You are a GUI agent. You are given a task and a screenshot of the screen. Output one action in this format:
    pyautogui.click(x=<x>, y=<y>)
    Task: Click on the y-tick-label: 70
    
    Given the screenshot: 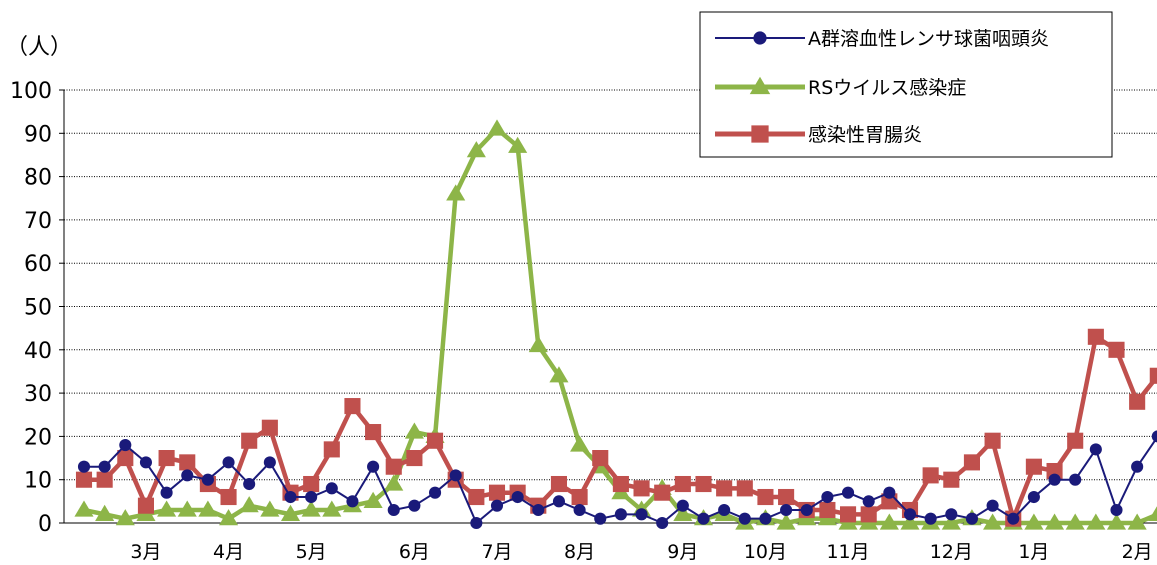 What is the action you would take?
    pyautogui.click(x=38, y=221)
    